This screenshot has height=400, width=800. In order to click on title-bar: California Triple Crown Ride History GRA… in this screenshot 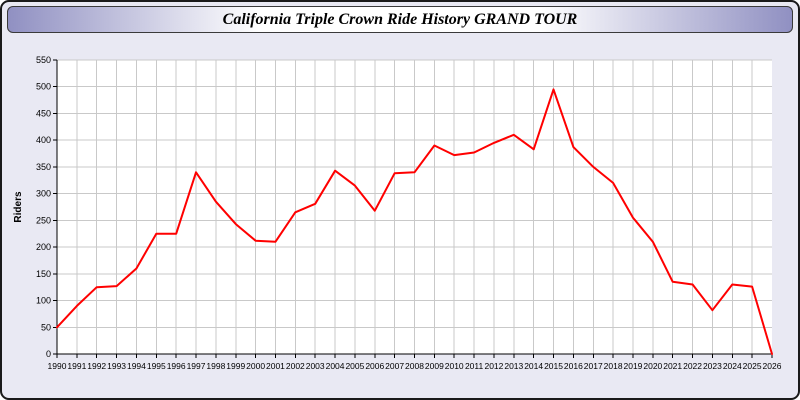, I will do `click(400, 19)`.